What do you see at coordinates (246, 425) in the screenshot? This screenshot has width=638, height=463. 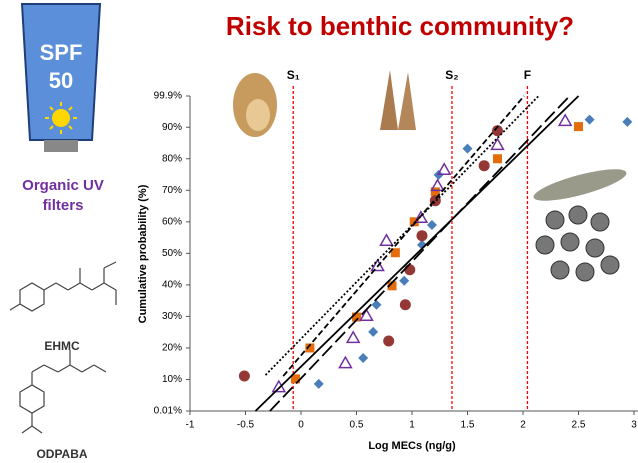 I see `x-tick-label: -0.5` at bounding box center [246, 425].